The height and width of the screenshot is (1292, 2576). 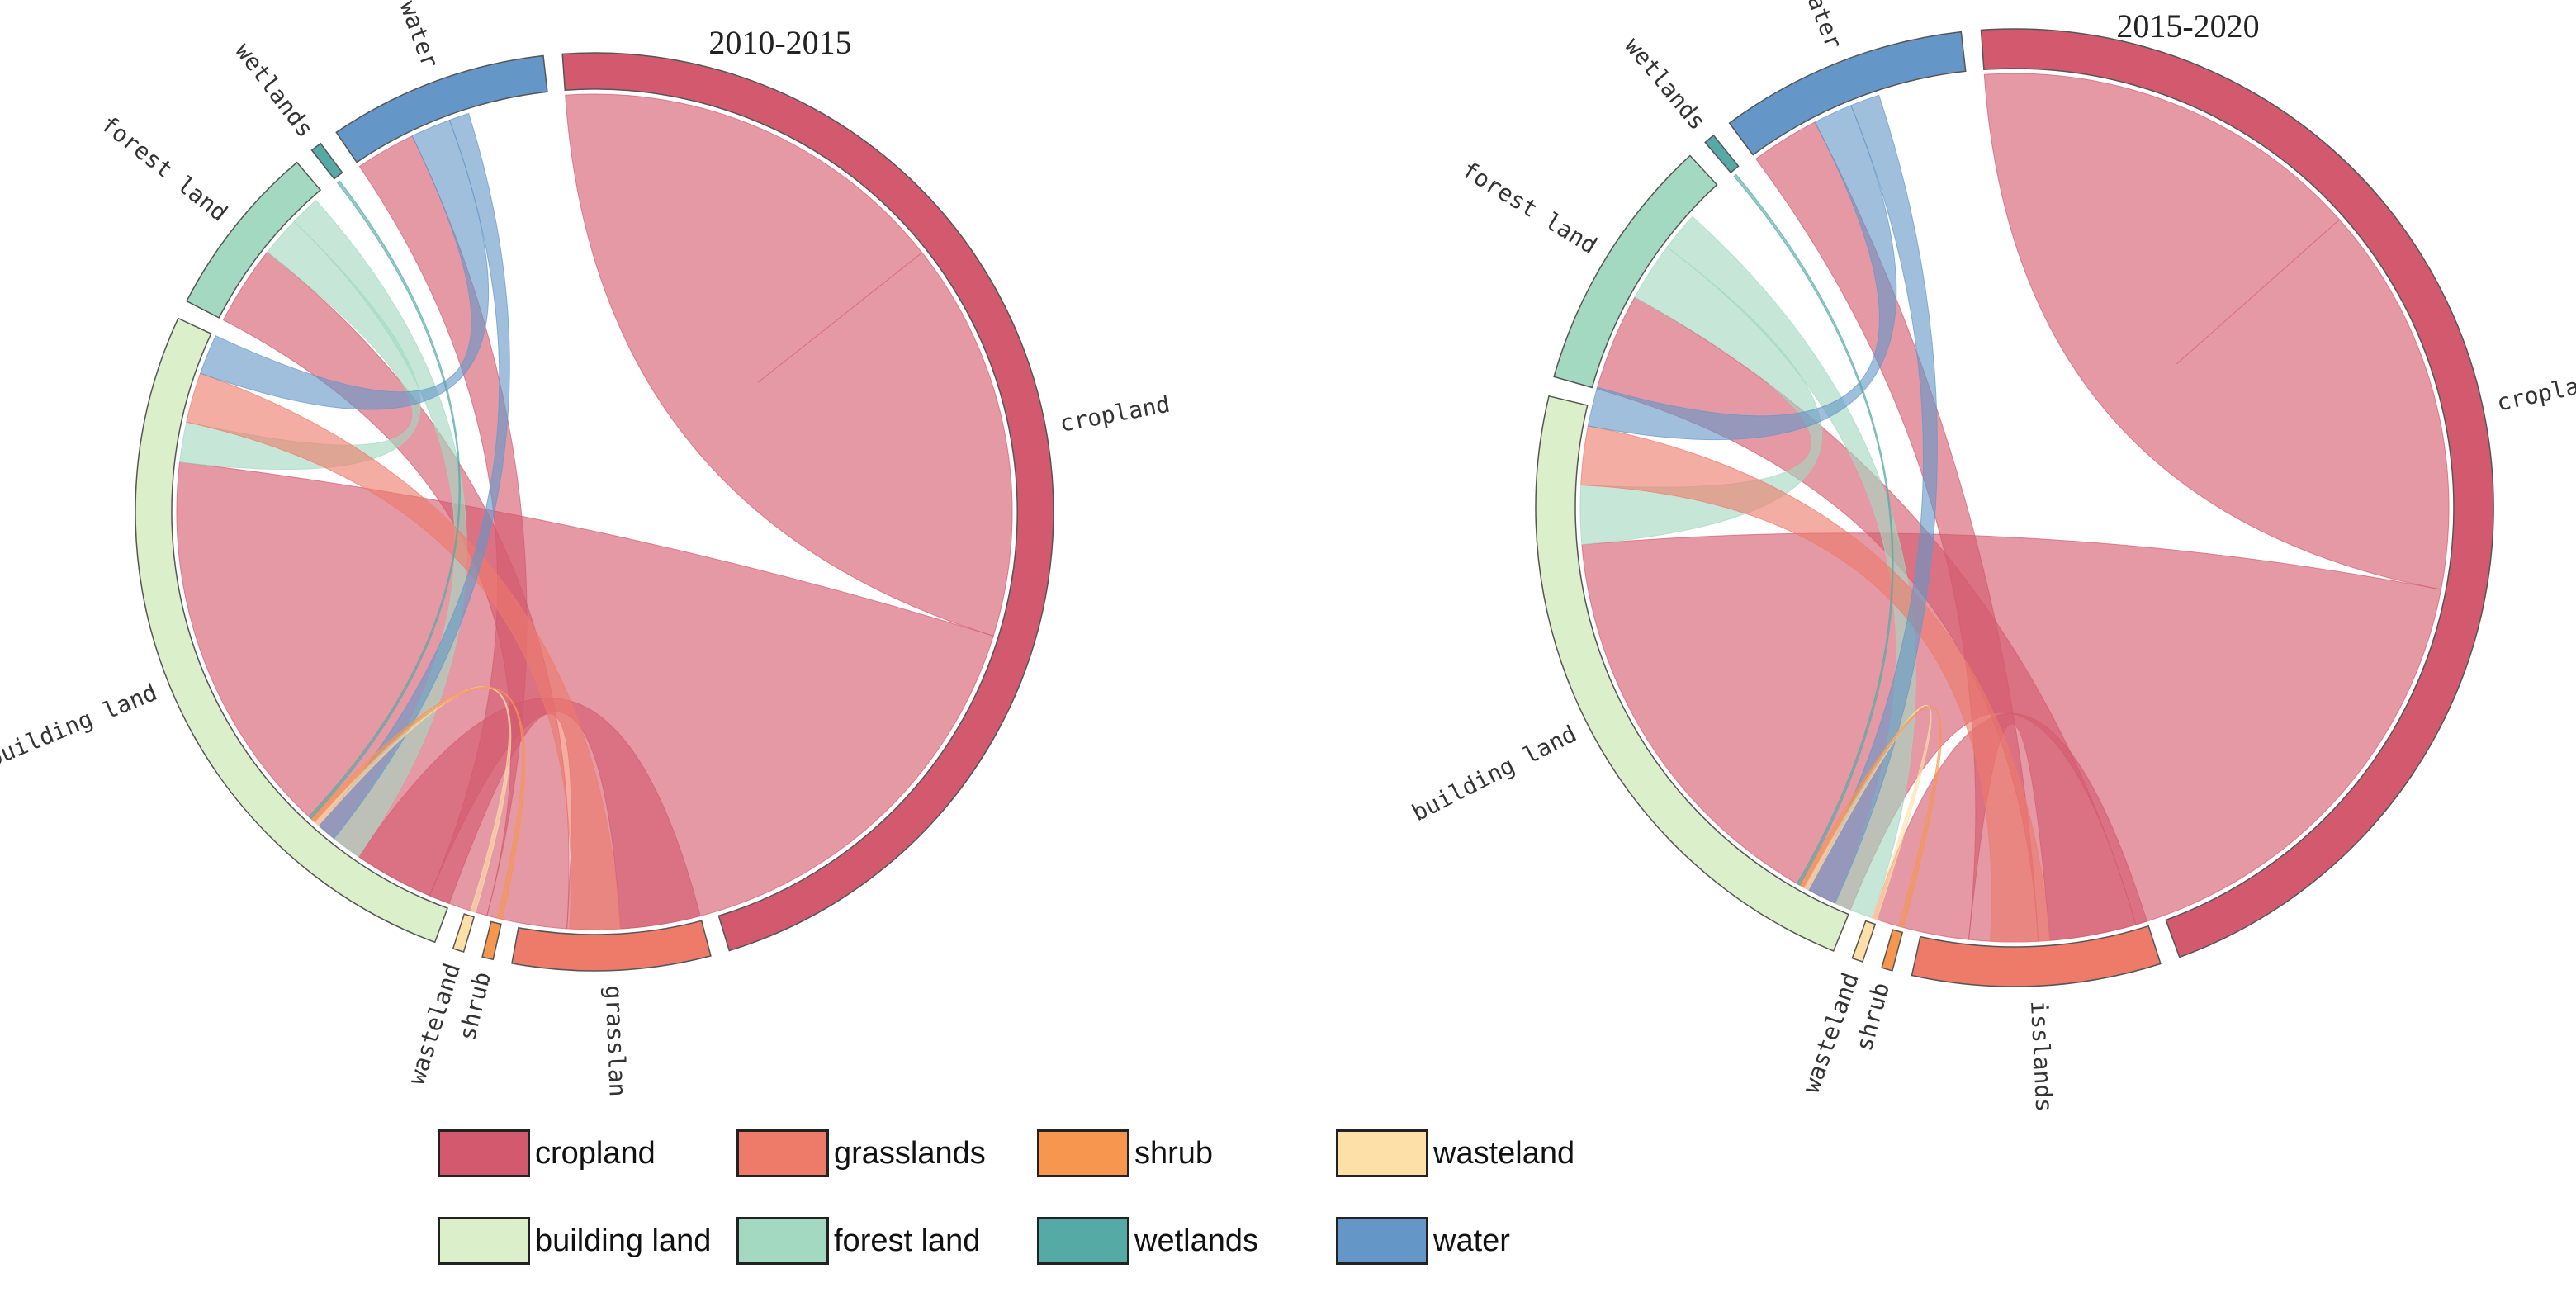 I want to click on legend-item-grasslands: grasslands, so click(x=861, y=1153).